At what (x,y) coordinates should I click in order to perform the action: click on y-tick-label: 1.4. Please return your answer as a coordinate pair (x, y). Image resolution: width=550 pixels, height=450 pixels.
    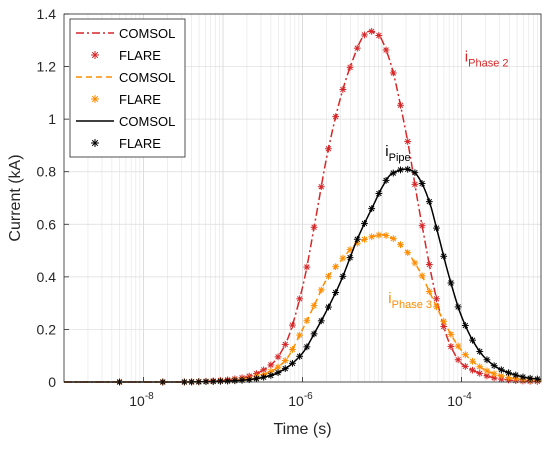
    Looking at the image, I should click on (47, 14).